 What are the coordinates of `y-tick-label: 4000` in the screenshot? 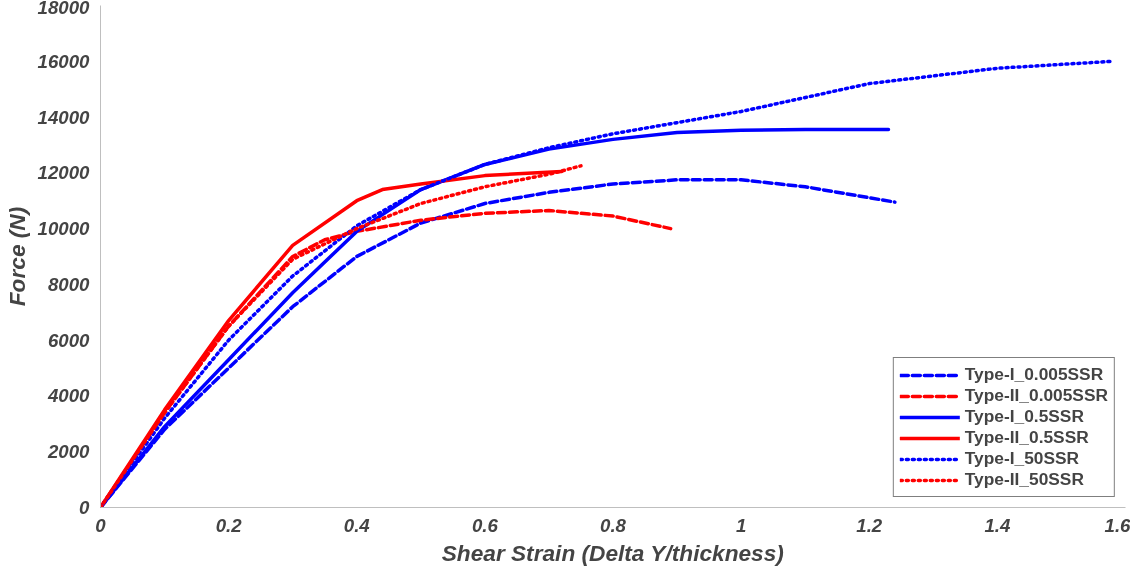 It's located at (69, 396).